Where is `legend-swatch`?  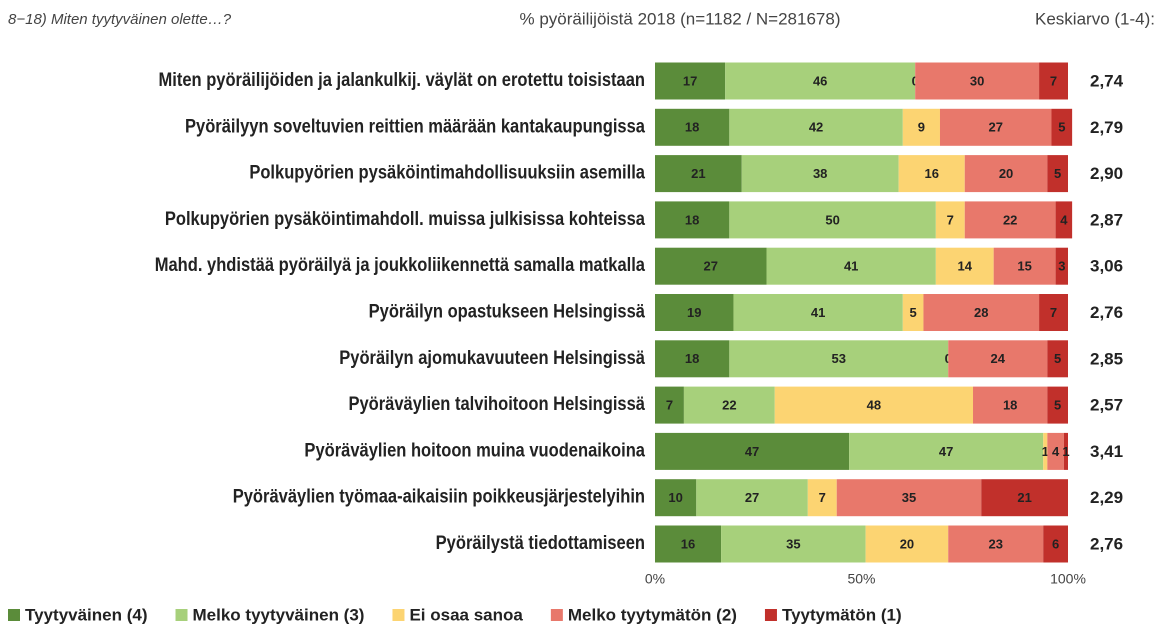 legend-swatch is located at coordinates (556, 615).